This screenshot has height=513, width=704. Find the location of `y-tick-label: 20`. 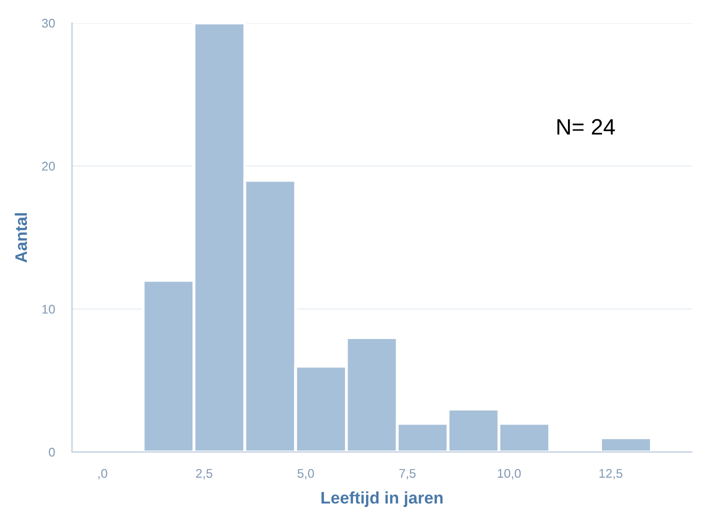

y-tick-label: 20 is located at coordinates (48, 166).